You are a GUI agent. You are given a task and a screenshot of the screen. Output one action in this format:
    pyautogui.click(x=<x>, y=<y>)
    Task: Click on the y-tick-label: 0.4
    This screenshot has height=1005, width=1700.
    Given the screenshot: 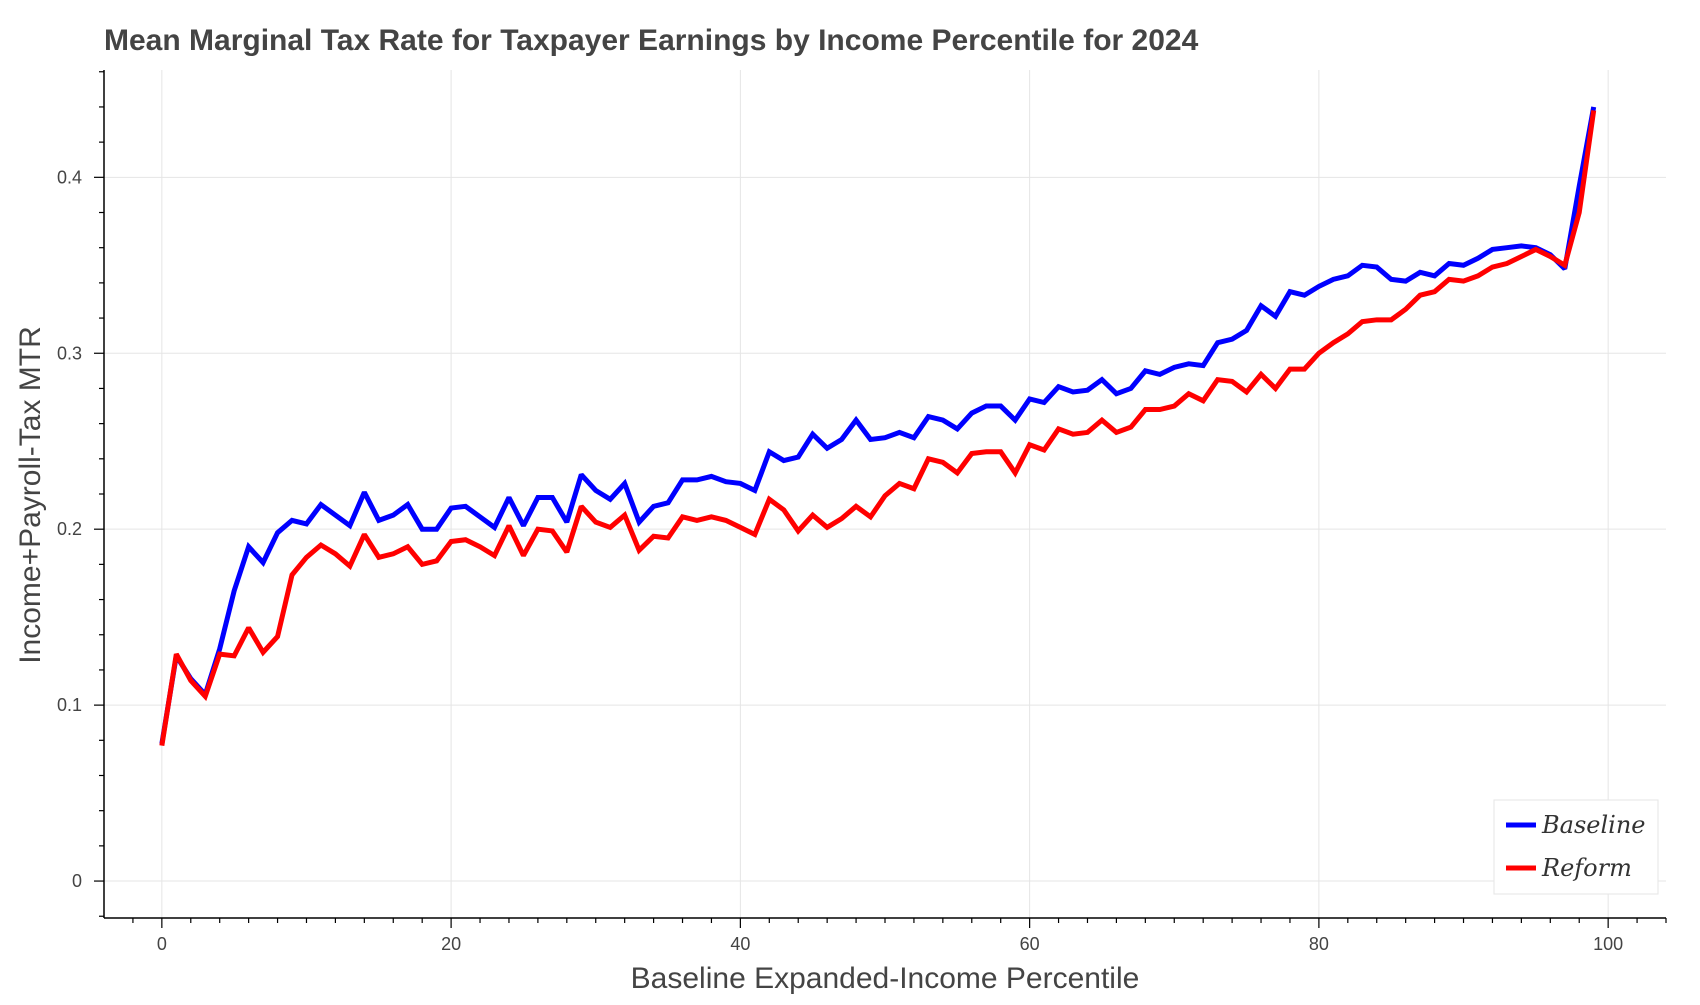 What is the action you would take?
    pyautogui.click(x=69, y=177)
    